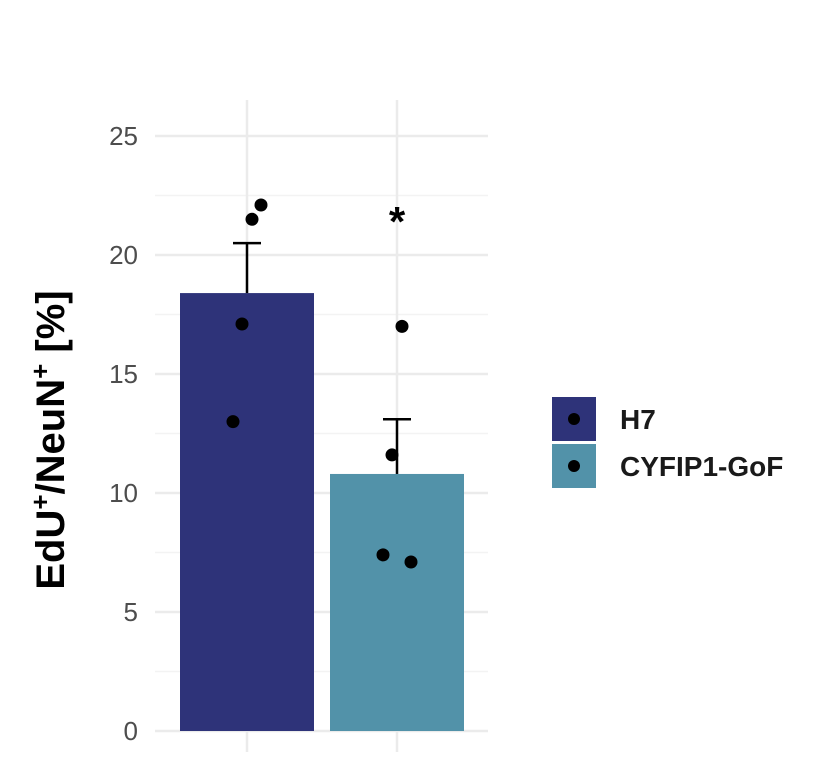  Describe the element at coordinates (701, 466) in the screenshot. I see `legend-label: CYFIP1-GoF` at that location.